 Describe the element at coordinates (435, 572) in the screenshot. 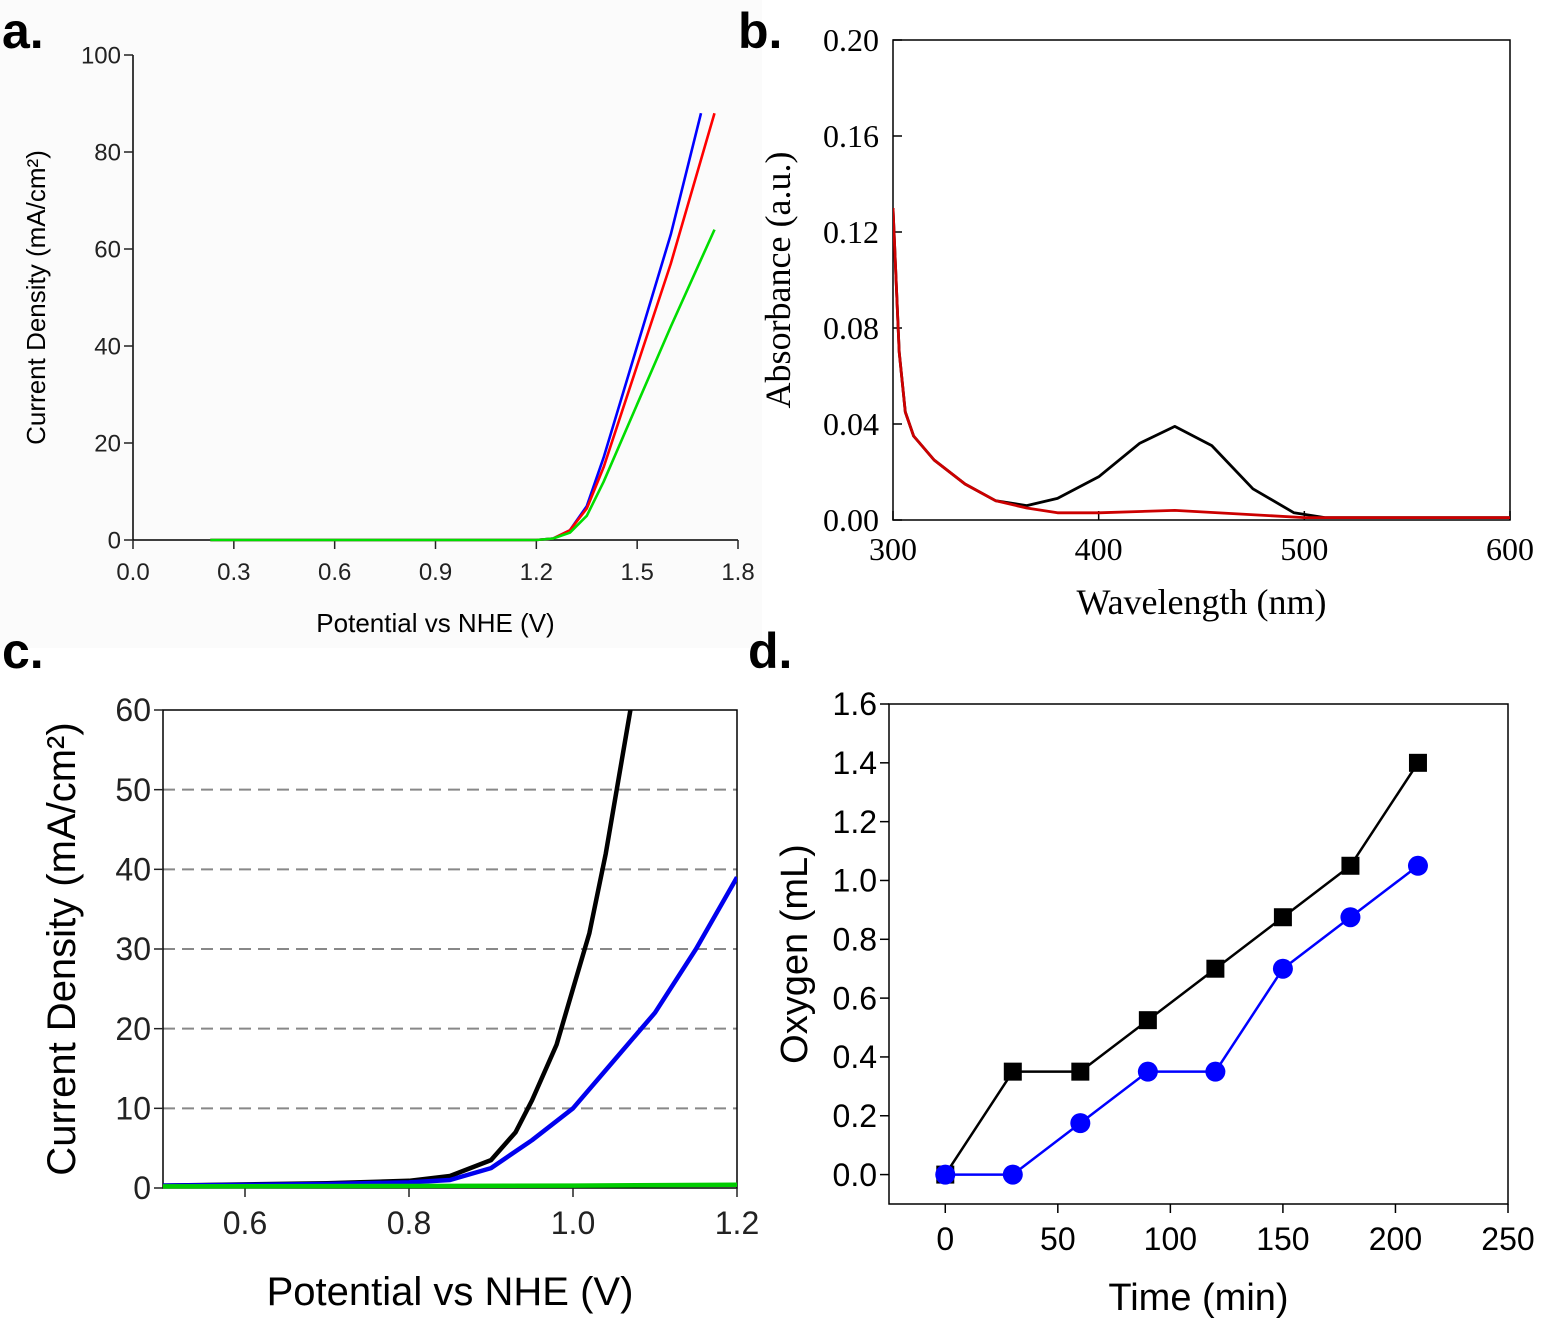

I see `chart-a-xtick-label-3: 0.9` at that location.